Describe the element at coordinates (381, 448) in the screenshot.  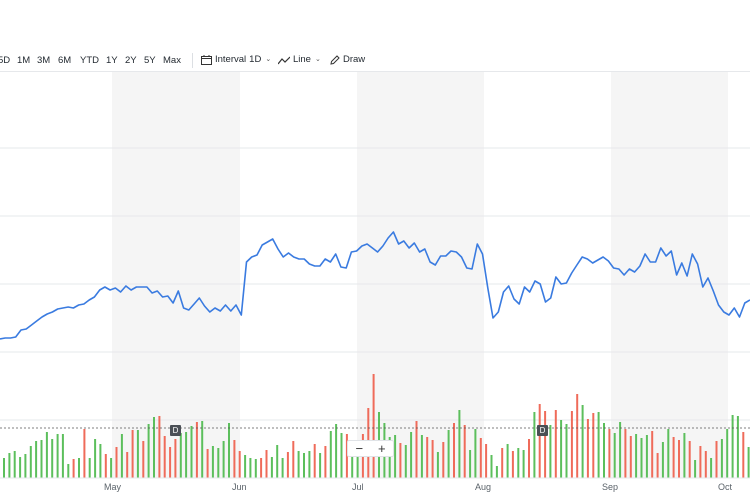
I see `zoom-in-button: +` at that location.